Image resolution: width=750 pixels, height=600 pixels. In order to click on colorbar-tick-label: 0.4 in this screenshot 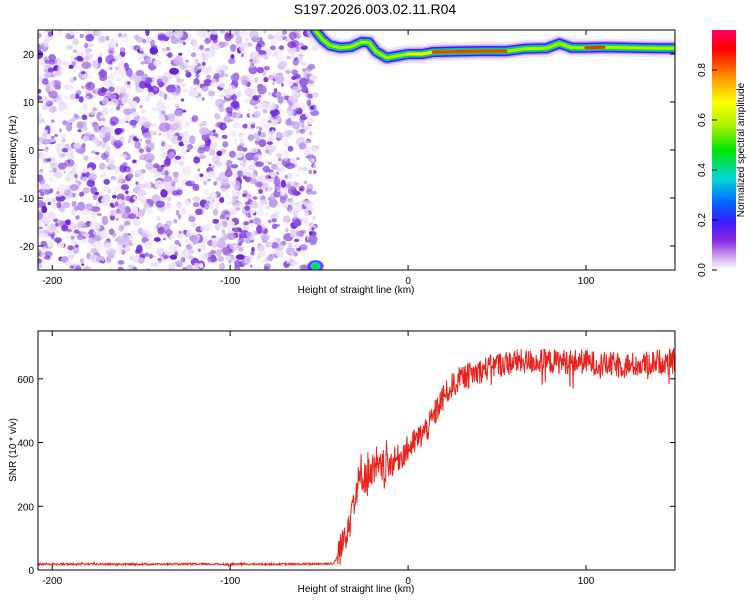, I will do `click(702, 170)`.